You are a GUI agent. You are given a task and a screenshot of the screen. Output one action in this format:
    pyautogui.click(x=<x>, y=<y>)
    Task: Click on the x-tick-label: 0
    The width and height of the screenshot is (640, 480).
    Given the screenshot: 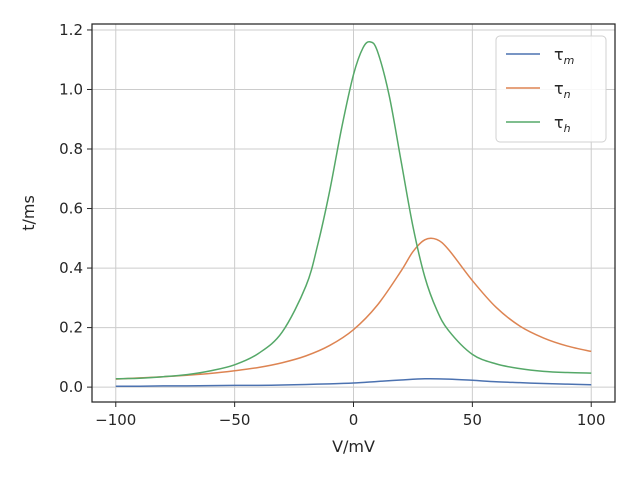 What is the action you would take?
    pyautogui.click(x=354, y=420)
    